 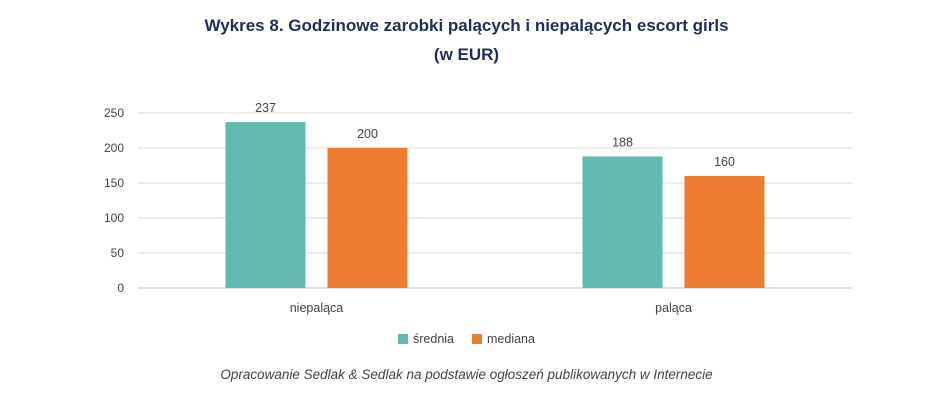 What do you see at coordinates (265, 108) in the screenshot?
I see `data-label: 237` at bounding box center [265, 108].